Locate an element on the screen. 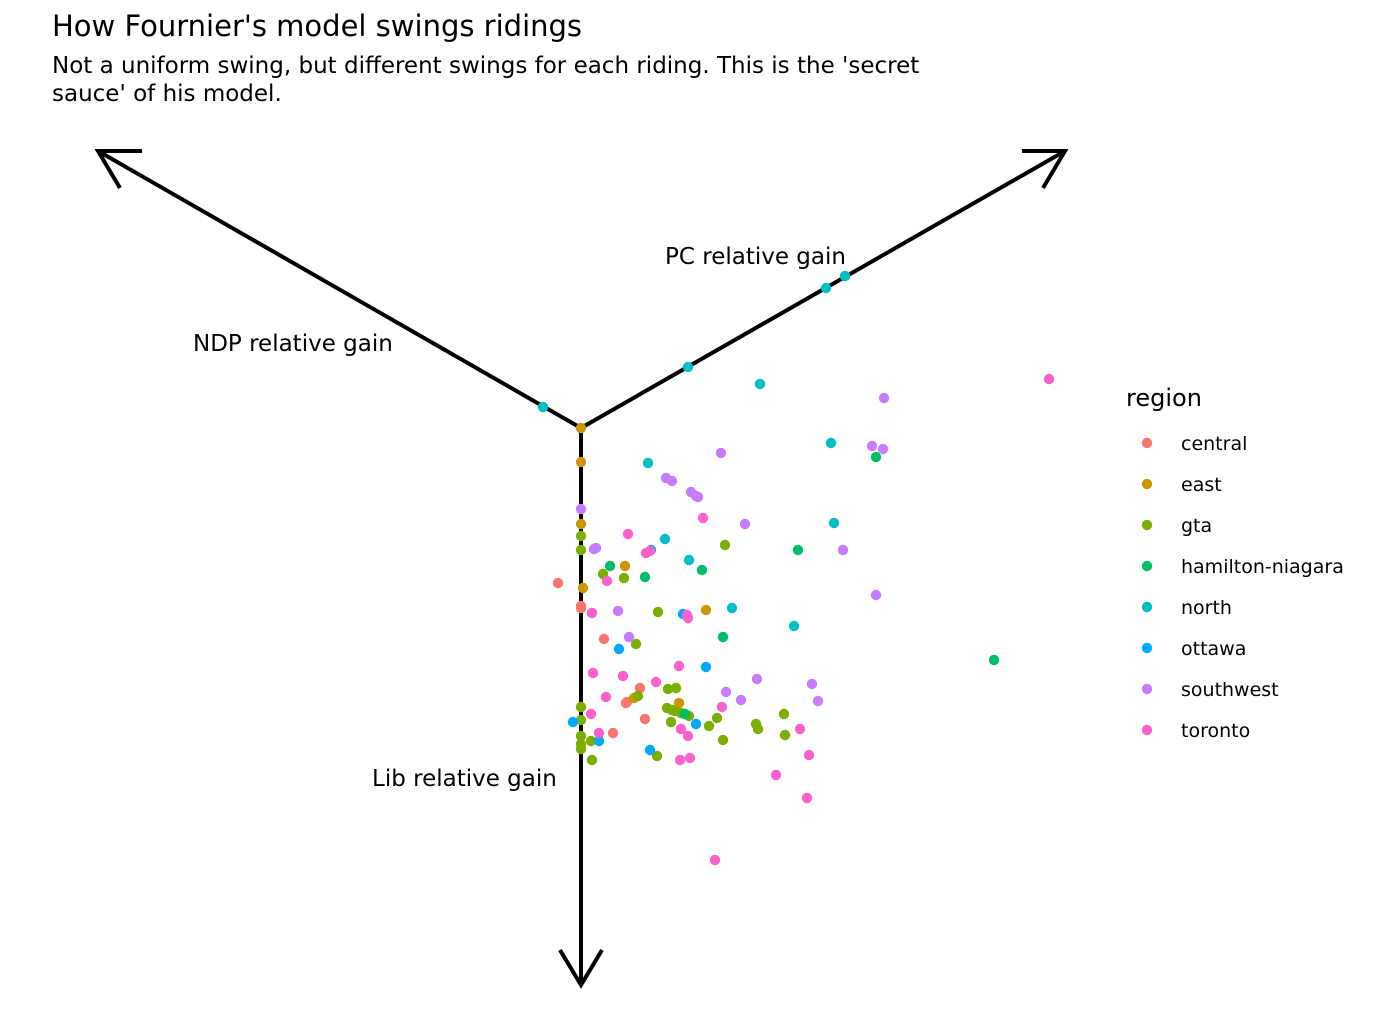  ndp-axis-line is located at coordinates (339, 289).